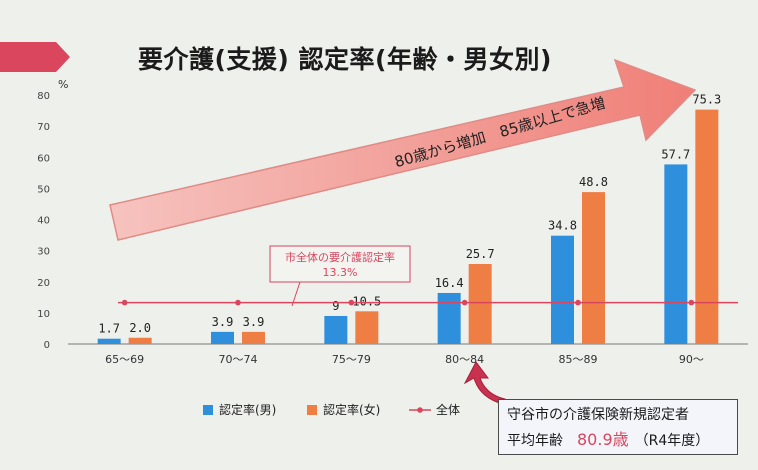 The width and height of the screenshot is (758, 470). What do you see at coordinates (296, 294) in the screenshot?
I see `overall-callout-leader` at bounding box center [296, 294].